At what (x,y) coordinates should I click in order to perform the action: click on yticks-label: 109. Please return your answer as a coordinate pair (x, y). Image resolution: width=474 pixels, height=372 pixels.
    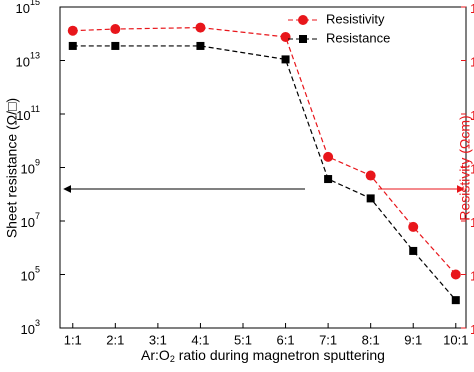
    Looking at the image, I should click on (30, 167).